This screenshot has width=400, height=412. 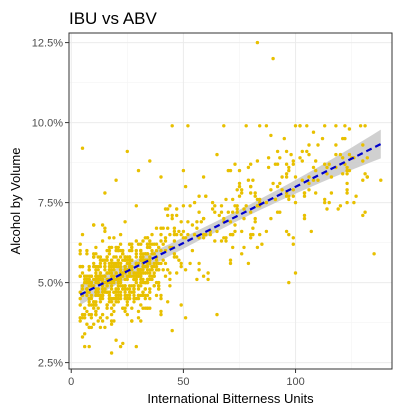 What do you see at coordinates (47, 44) in the screenshot?
I see `y-tick-label: 12.5%` at bounding box center [47, 44].